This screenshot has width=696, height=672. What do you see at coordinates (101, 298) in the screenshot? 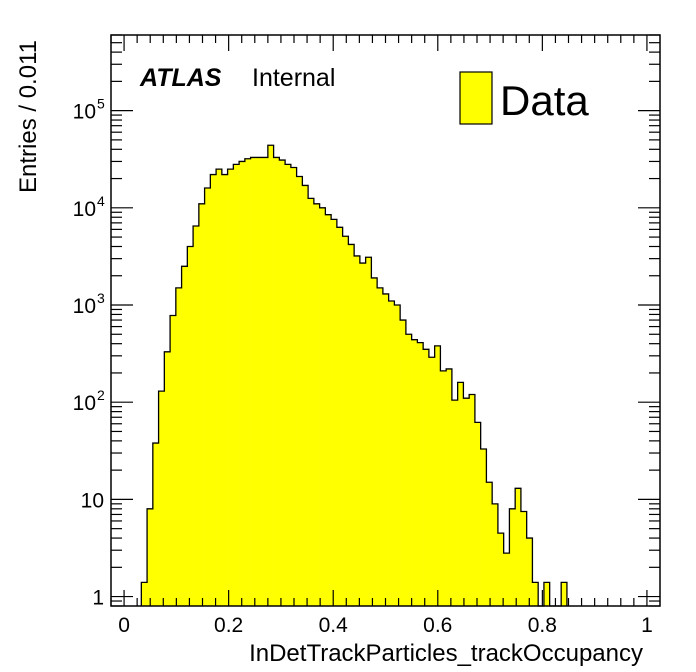
I see `y-tick-exponent: 3` at bounding box center [101, 298].